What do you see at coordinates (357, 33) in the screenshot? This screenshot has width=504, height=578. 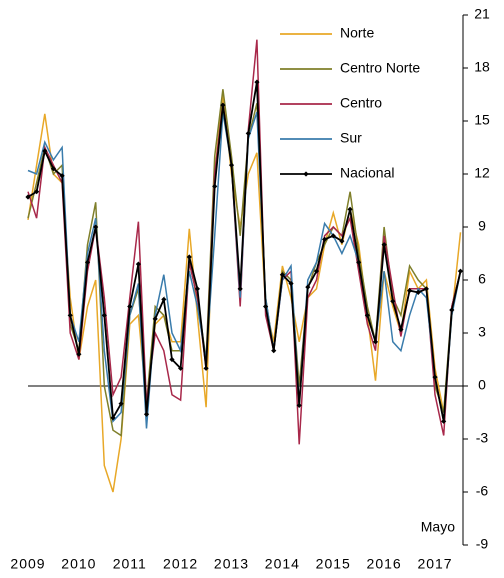 I see `legend-label: Norte` at bounding box center [357, 33].